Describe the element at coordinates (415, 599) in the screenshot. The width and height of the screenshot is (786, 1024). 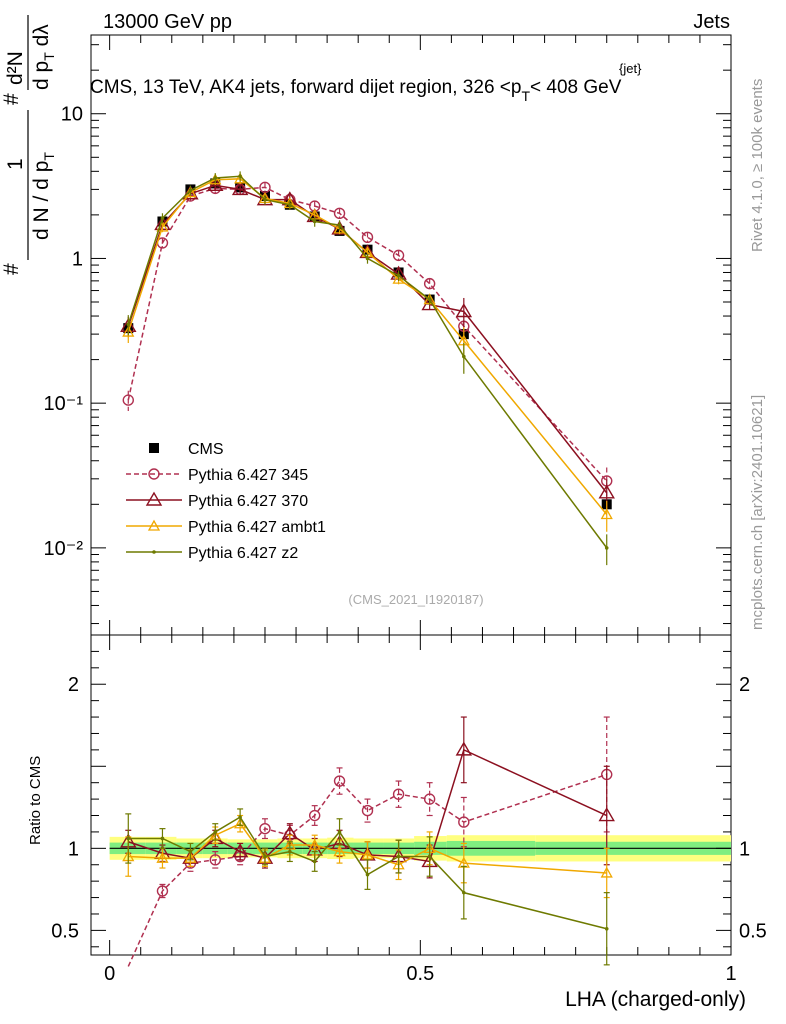
I see `analysis-watermark: (CMS_2021_I1920187)` at that location.